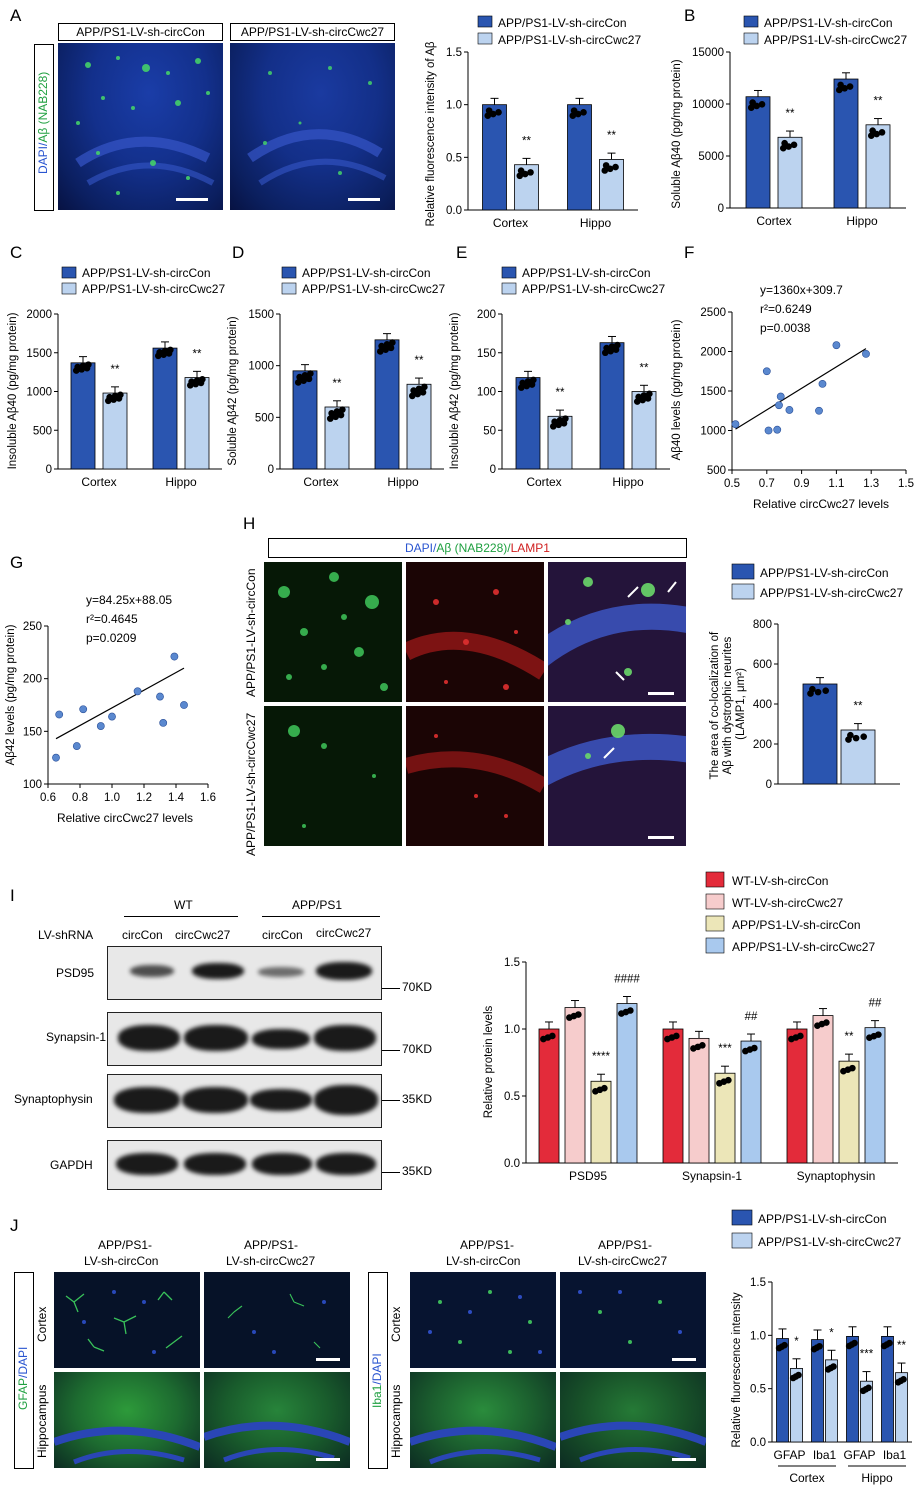 The width and height of the screenshot is (920, 1491). I want to click on image-h-red-con, so click(475, 632).